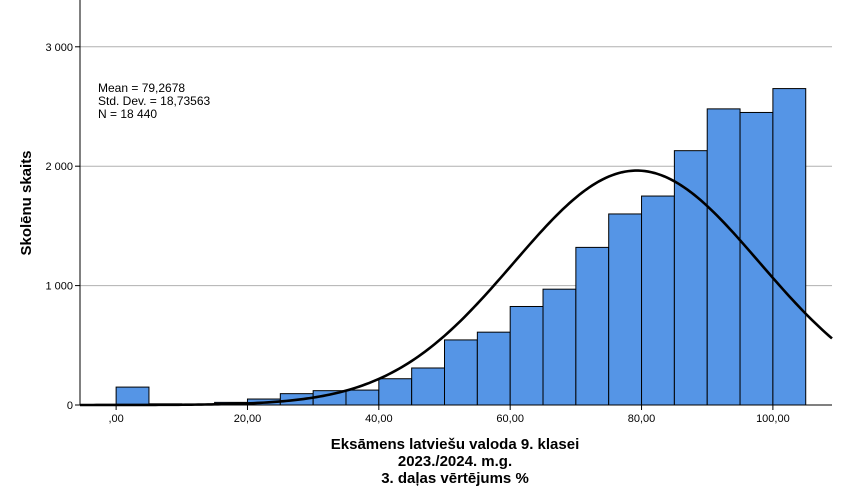  I want to click on x-tick-label: 20,00, so click(248, 419).